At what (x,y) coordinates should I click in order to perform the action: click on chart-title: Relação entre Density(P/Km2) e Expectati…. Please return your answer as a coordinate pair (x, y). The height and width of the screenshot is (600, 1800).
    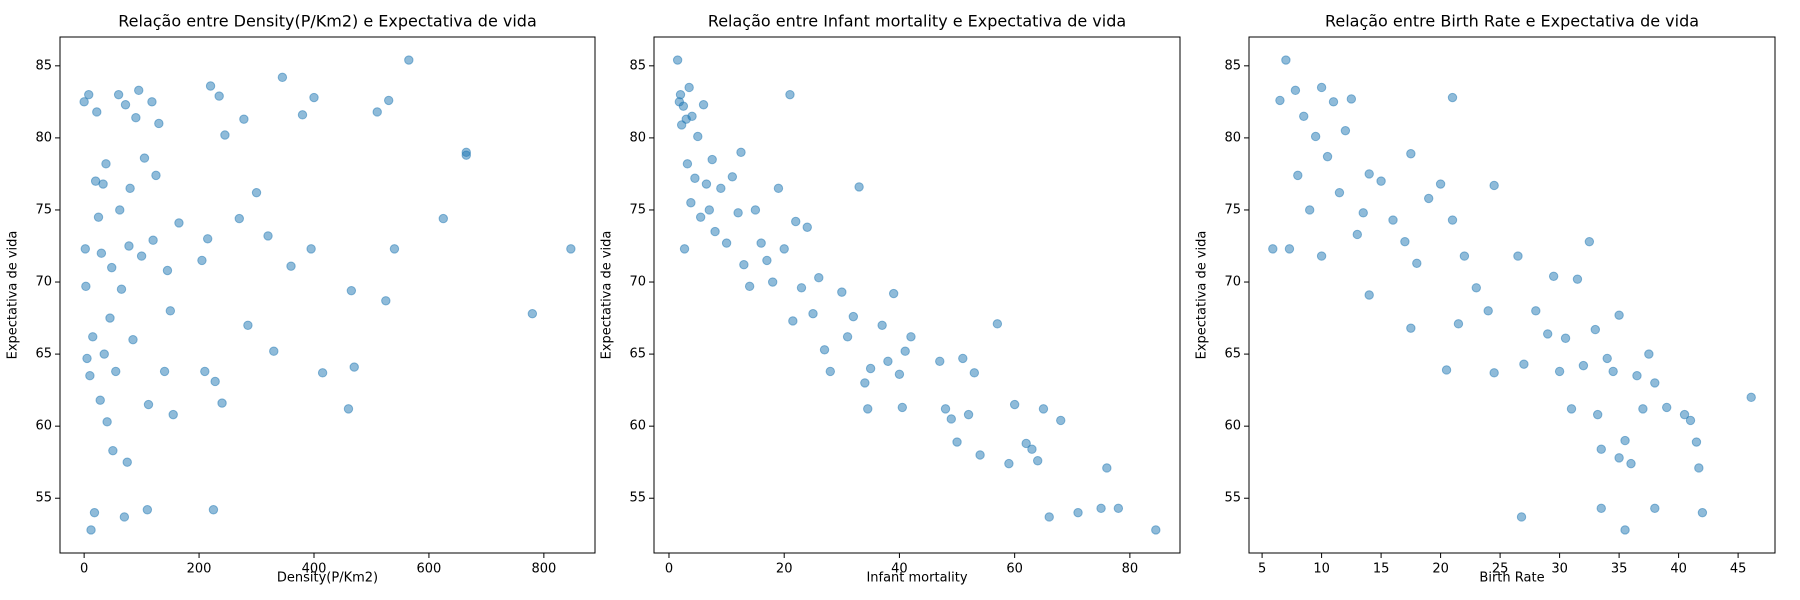
    Looking at the image, I should click on (327, 21).